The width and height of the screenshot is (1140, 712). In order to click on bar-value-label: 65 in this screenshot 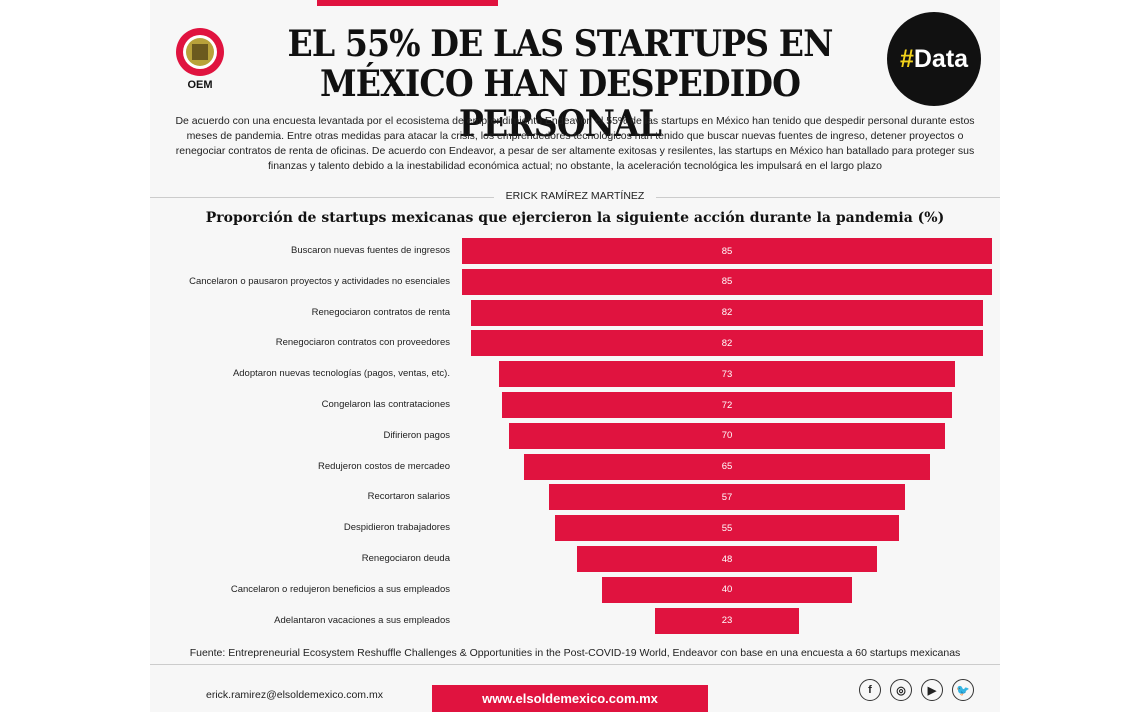, I will do `click(727, 467)`.